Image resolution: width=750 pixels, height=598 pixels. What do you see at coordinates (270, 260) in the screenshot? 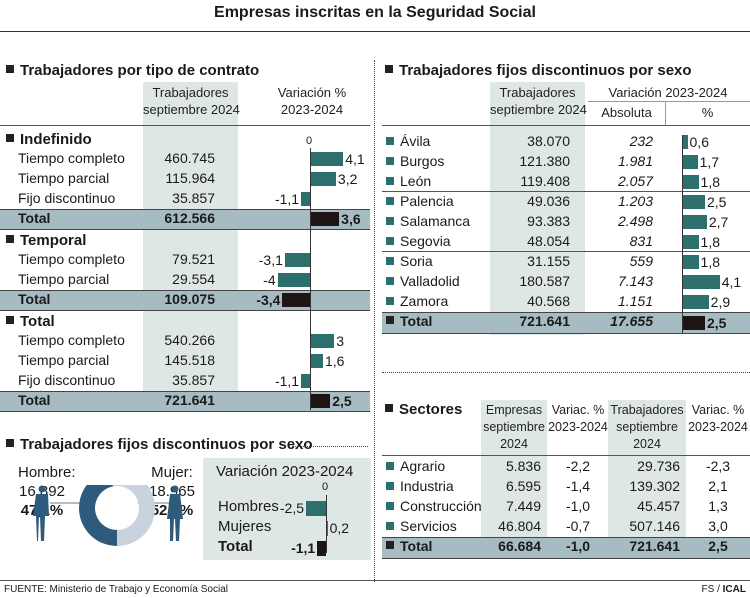
I see `bar-label: -3,1` at bounding box center [270, 260].